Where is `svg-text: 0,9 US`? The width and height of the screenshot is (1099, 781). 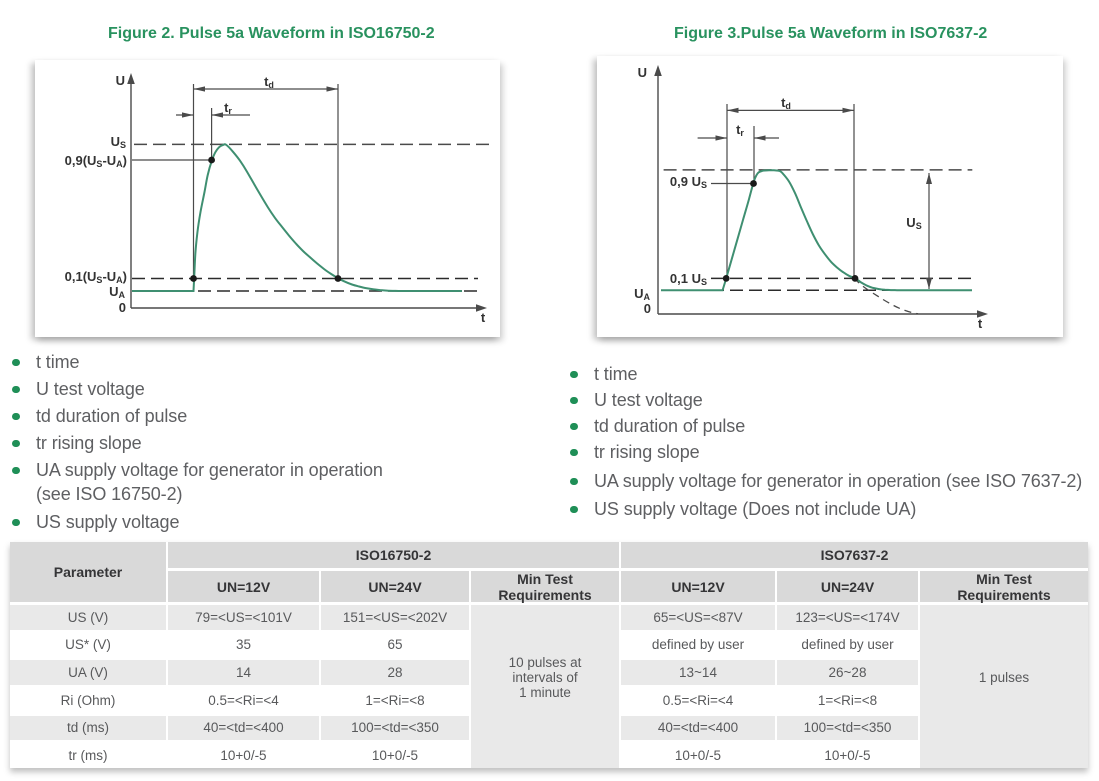 svg-text: 0,9 US is located at coordinates (688, 182).